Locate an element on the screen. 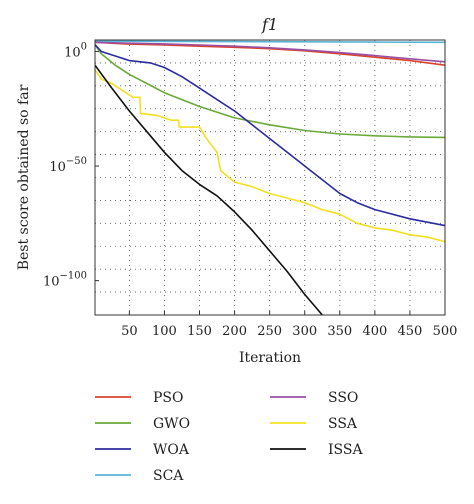 The image size is (474, 504). x-tick-labels: 50 100 150 200 250 300 350 400 450 500 is located at coordinates (289, 325).